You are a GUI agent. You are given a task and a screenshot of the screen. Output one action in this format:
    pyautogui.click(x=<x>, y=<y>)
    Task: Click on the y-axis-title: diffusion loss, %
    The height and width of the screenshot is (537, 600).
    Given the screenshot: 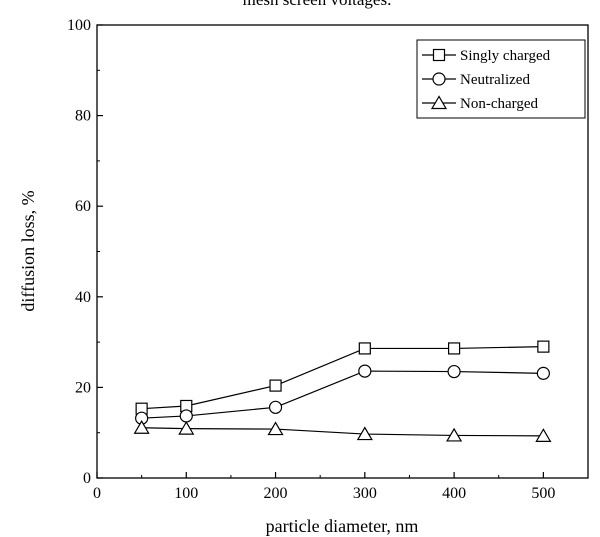 What is the action you would take?
    pyautogui.click(x=28, y=250)
    